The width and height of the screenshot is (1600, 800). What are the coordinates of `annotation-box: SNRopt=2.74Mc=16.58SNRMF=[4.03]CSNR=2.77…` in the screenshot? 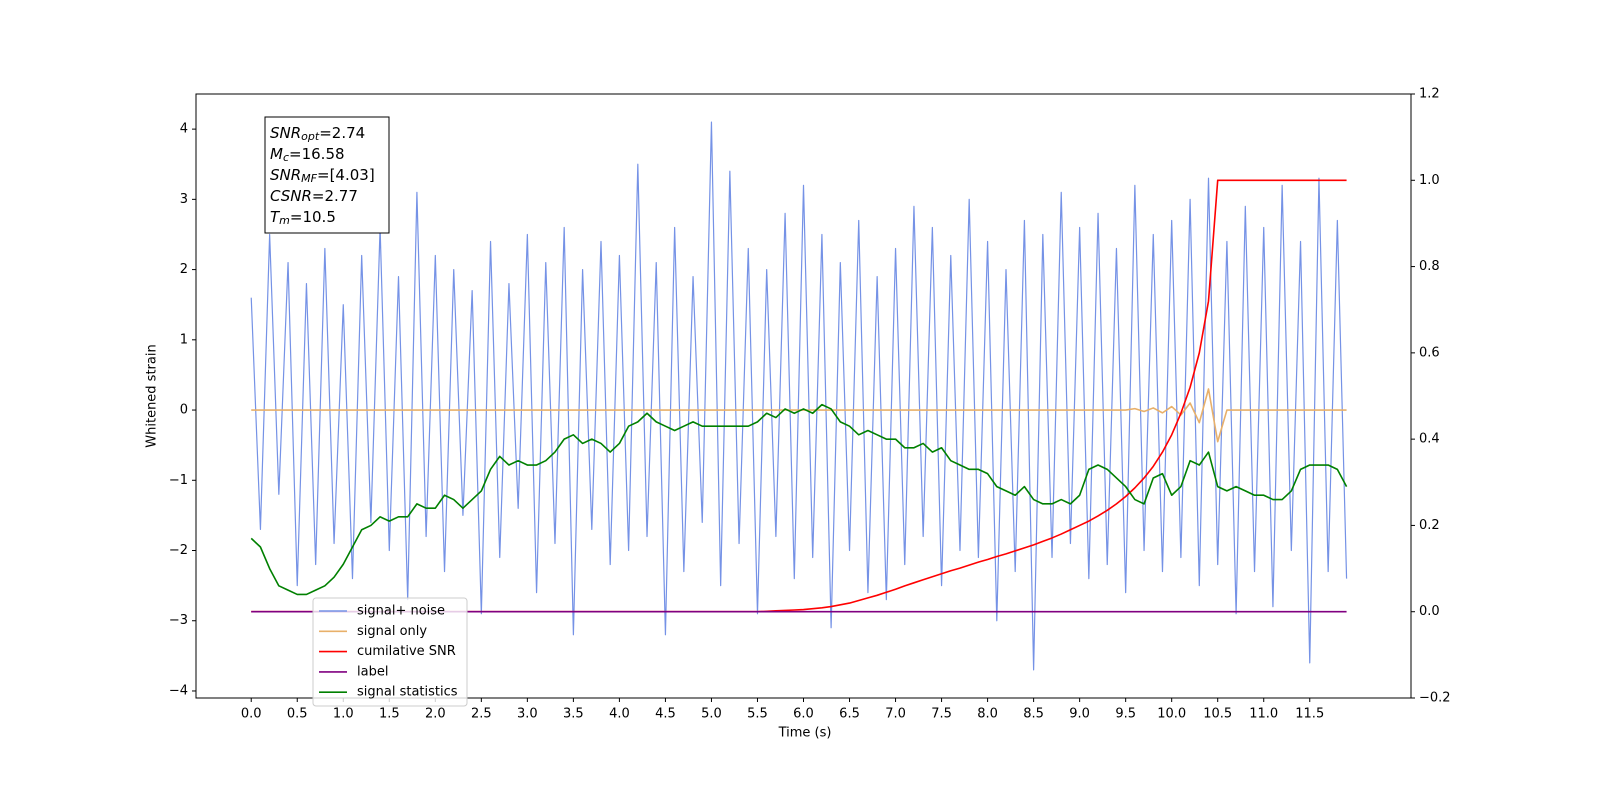 It's located at (327, 175).